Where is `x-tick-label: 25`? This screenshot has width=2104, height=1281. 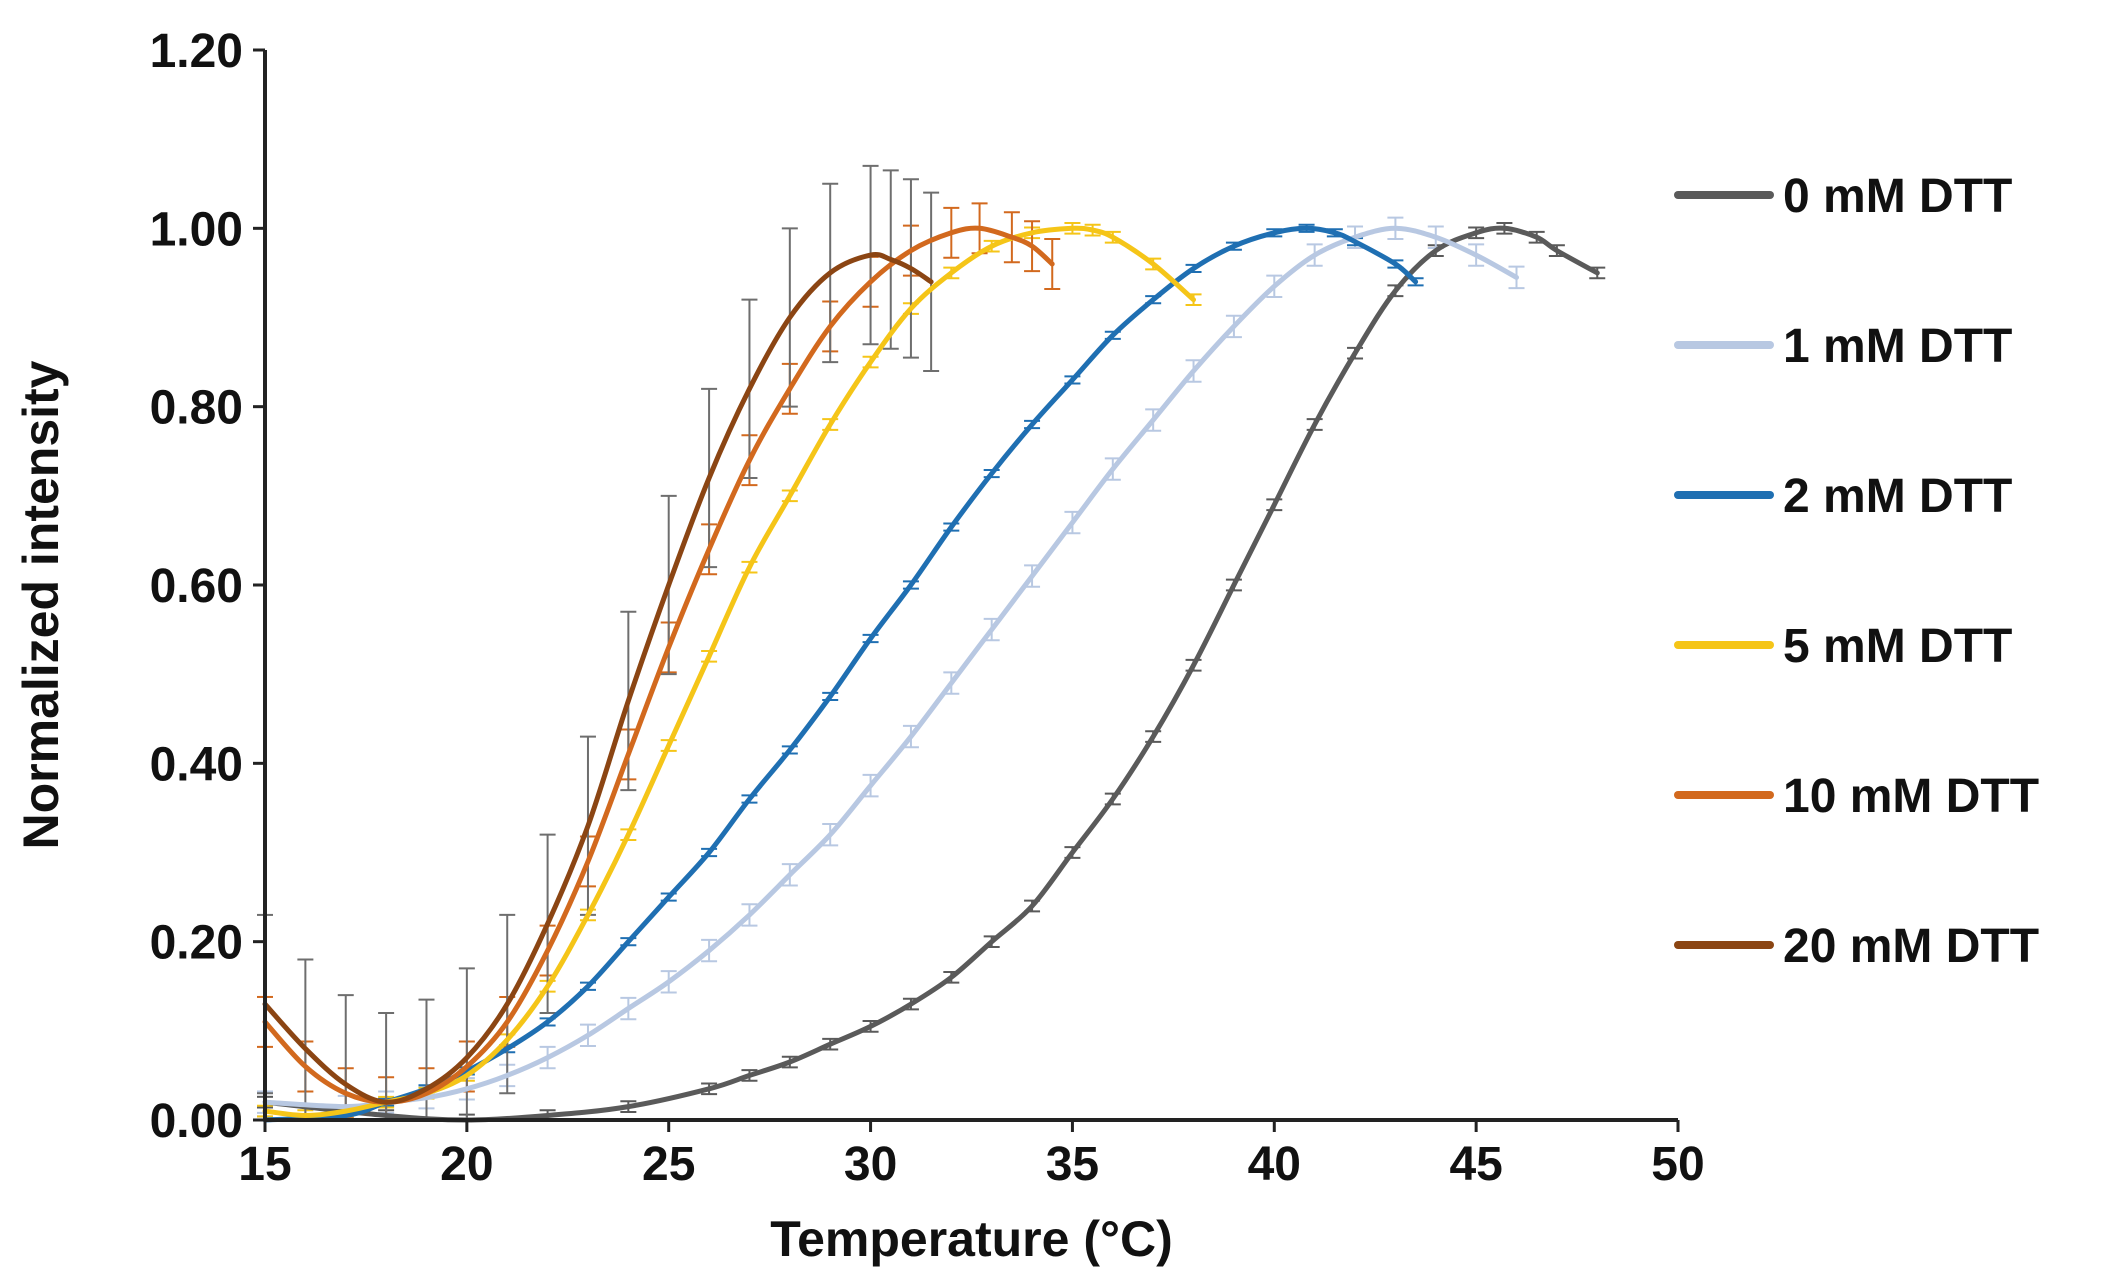 x-tick-label: 25 is located at coordinates (668, 1164).